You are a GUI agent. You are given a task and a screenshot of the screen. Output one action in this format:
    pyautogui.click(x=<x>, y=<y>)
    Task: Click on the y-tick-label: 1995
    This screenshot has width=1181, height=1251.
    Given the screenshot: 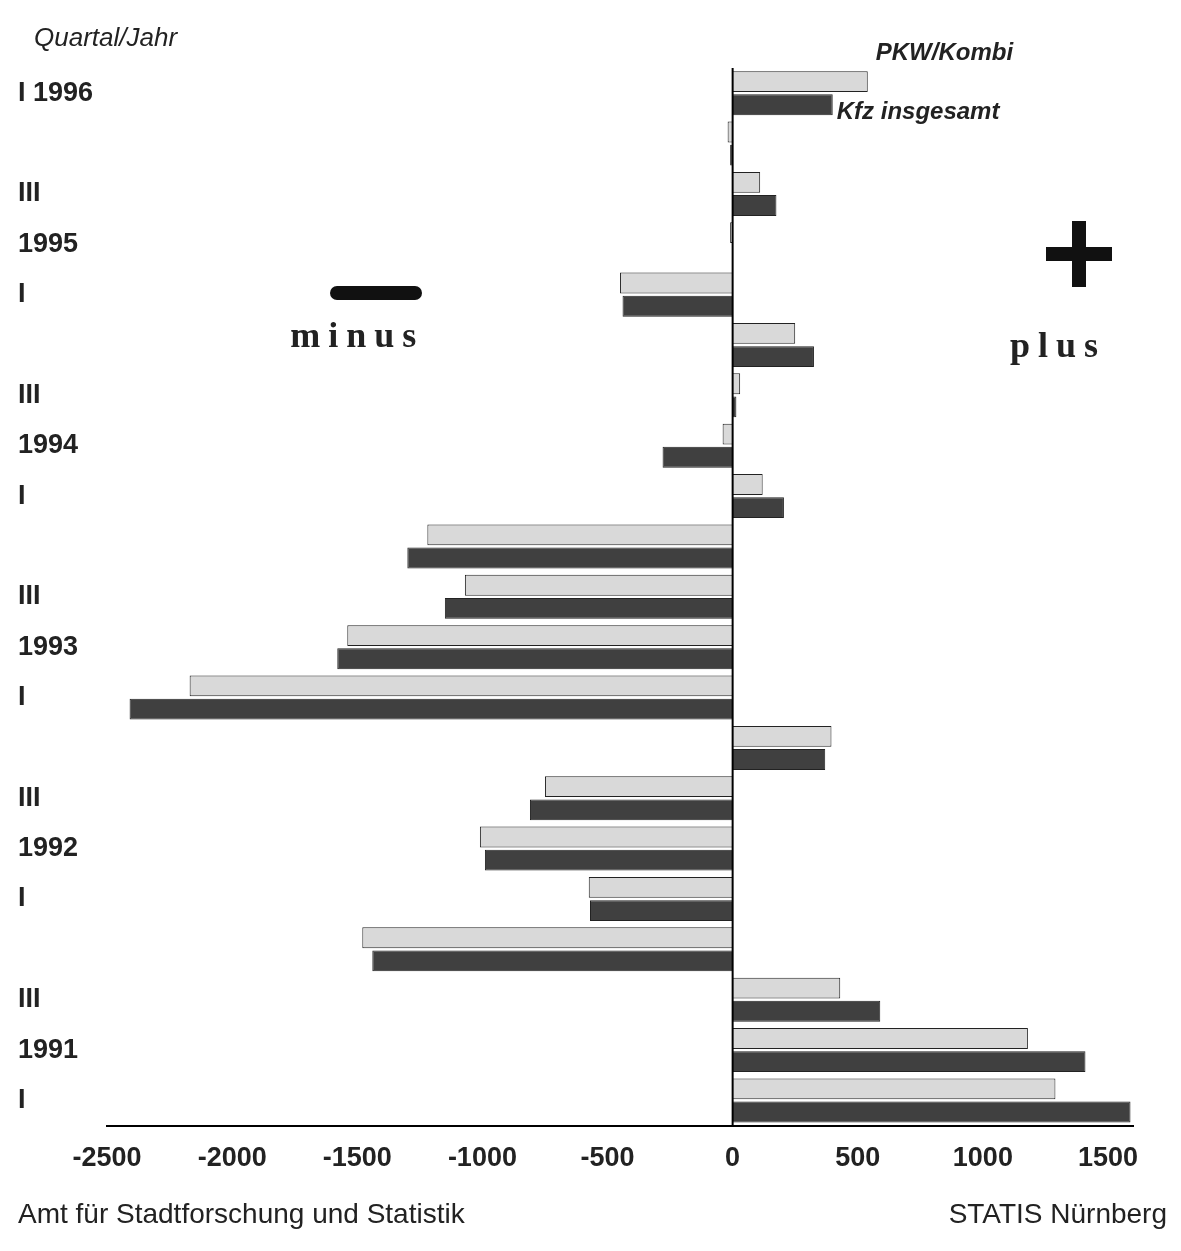 What is the action you would take?
    pyautogui.click(x=48, y=242)
    